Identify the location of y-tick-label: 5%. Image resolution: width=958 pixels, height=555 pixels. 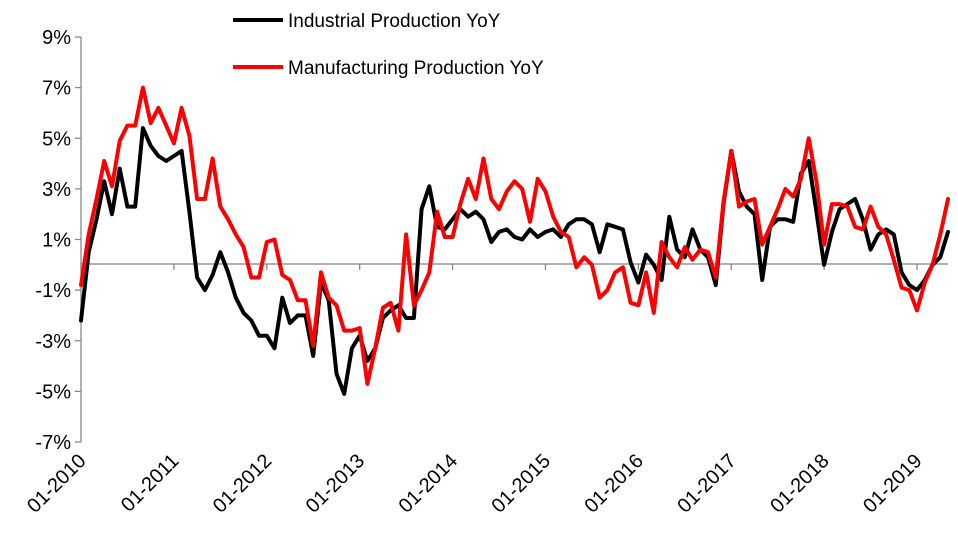
(56, 139).